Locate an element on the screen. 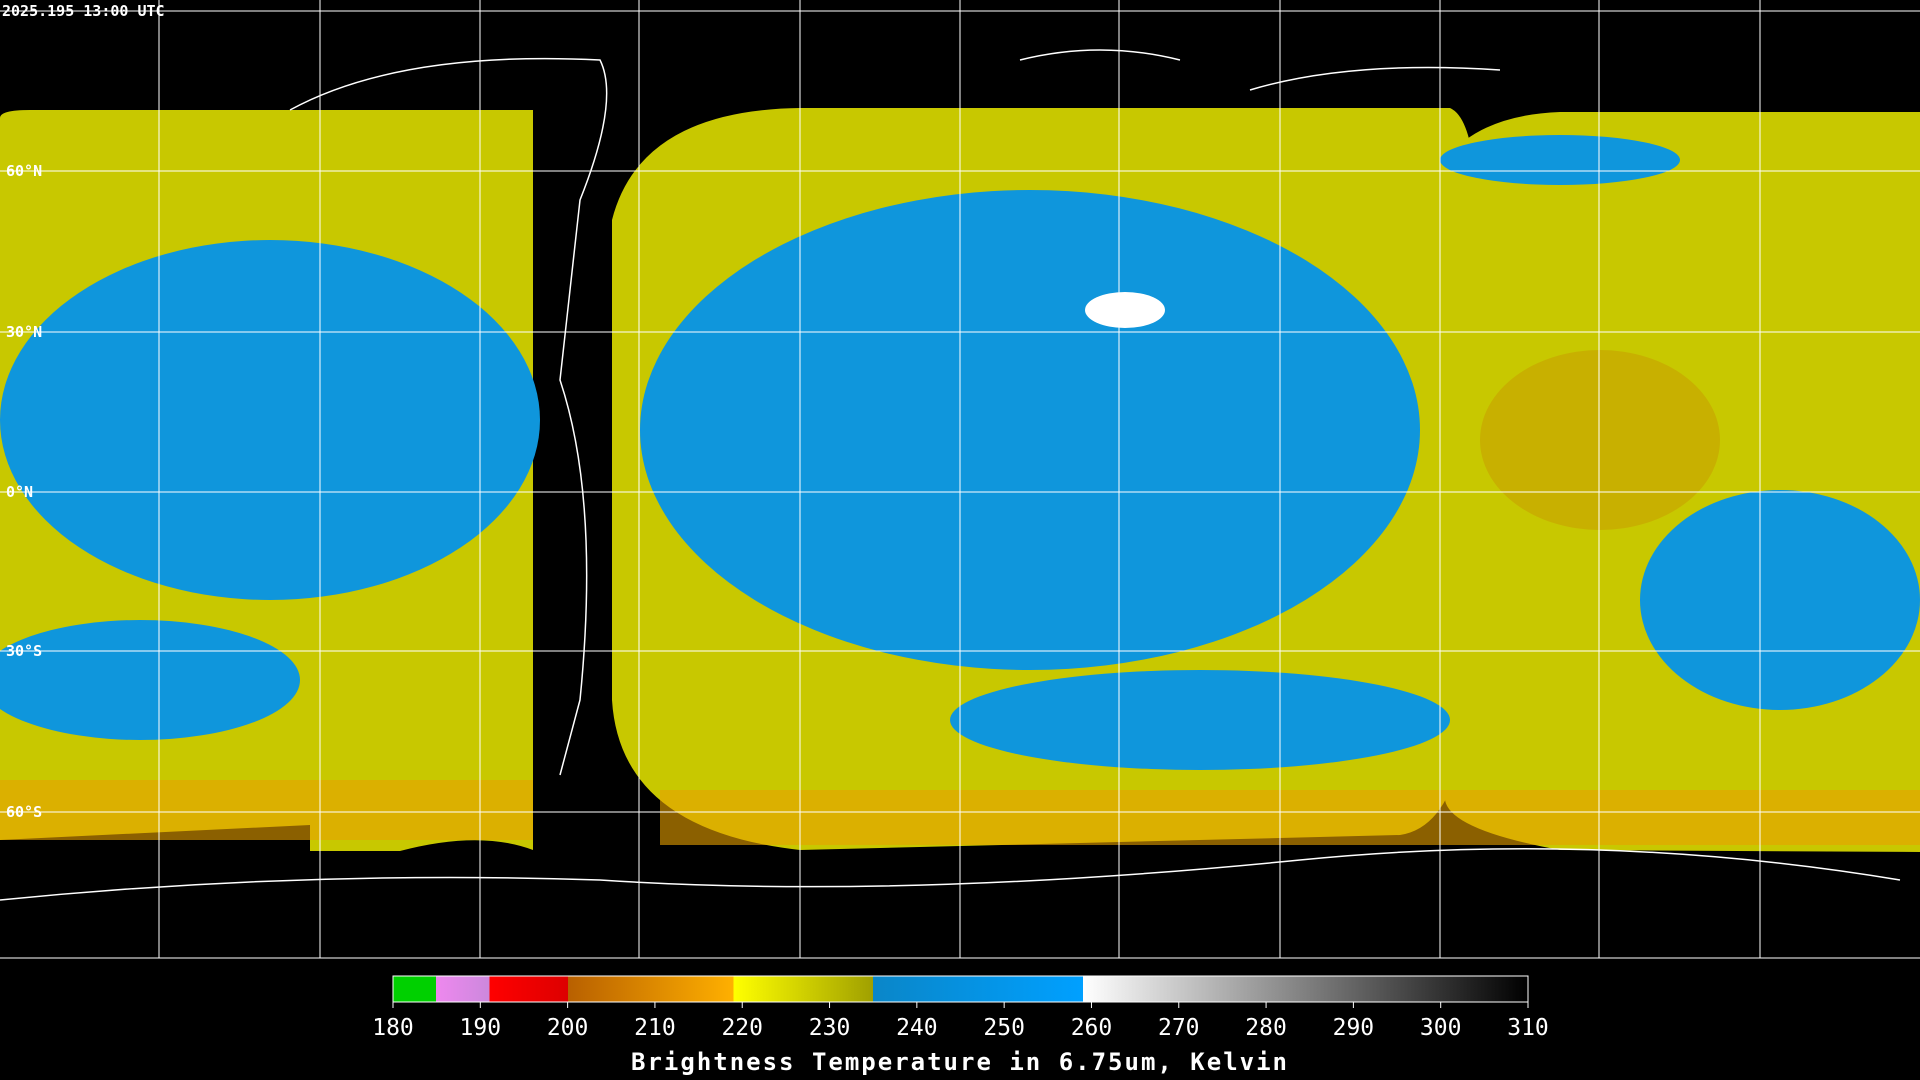 The image size is (1920, 1080). colorbar-tick-label: 300 is located at coordinates (1441, 1028).